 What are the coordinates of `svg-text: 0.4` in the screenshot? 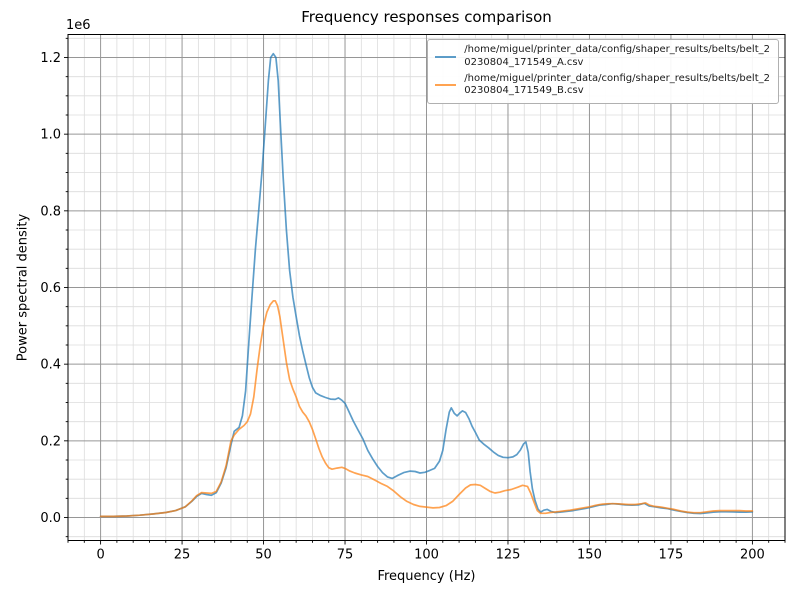 It's located at (50, 365).